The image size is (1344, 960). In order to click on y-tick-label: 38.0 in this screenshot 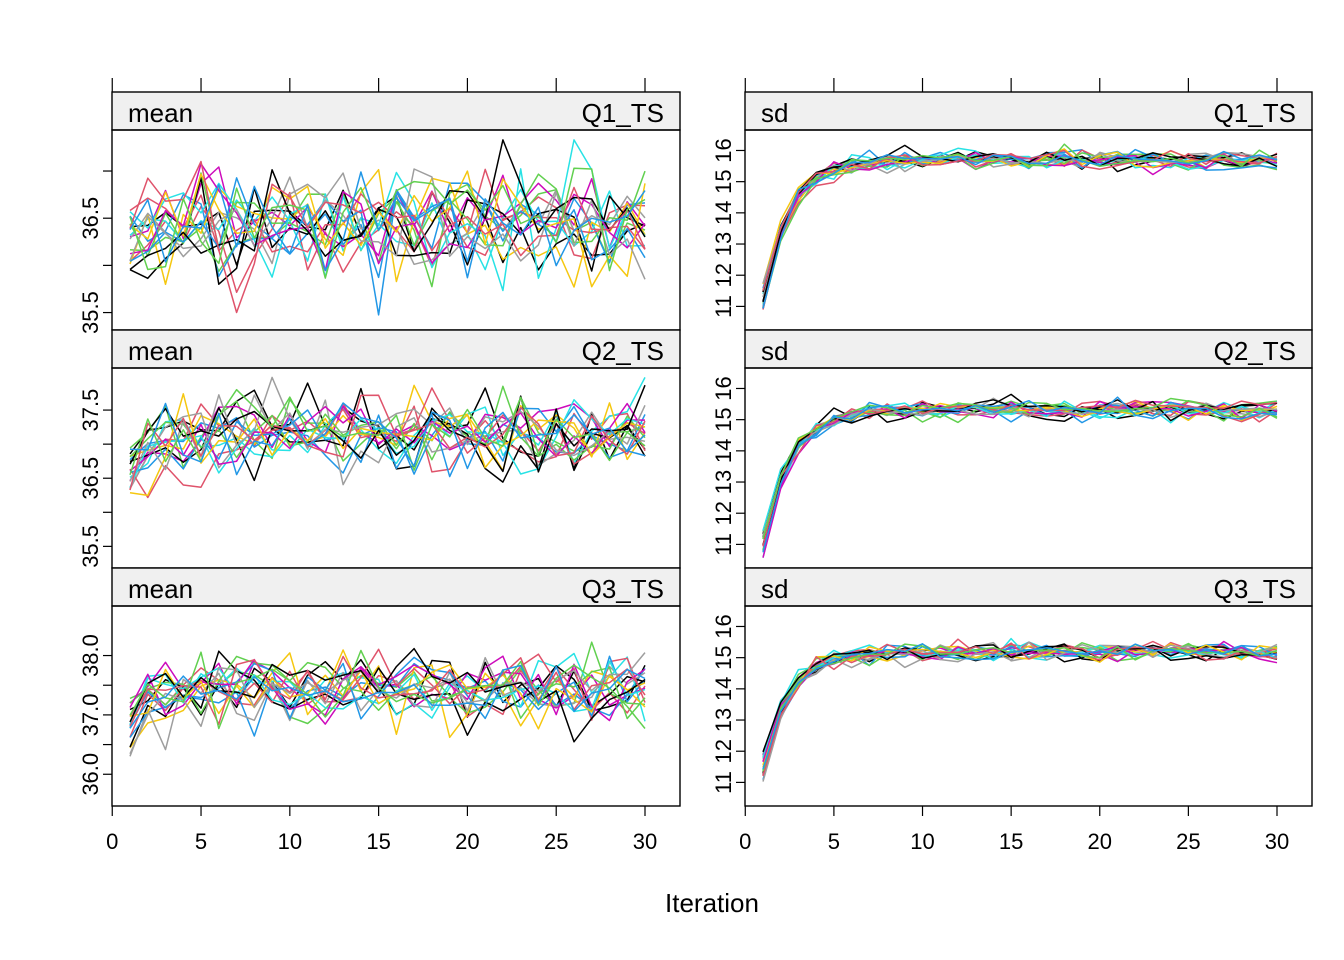, I will do `click(90, 655)`.